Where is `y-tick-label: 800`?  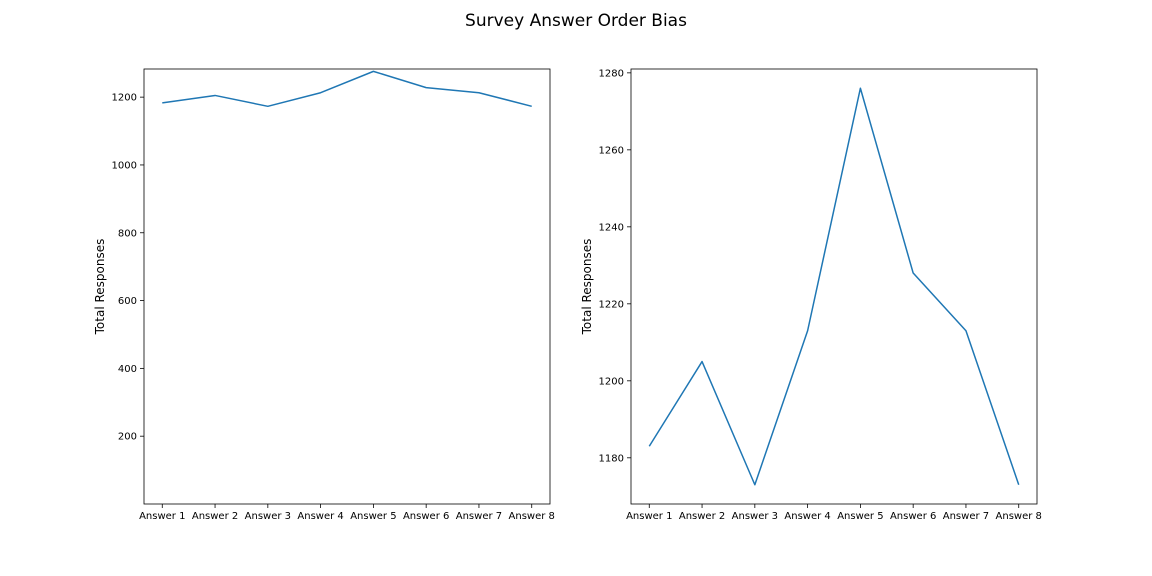
y-tick-label: 800 is located at coordinates (127, 233).